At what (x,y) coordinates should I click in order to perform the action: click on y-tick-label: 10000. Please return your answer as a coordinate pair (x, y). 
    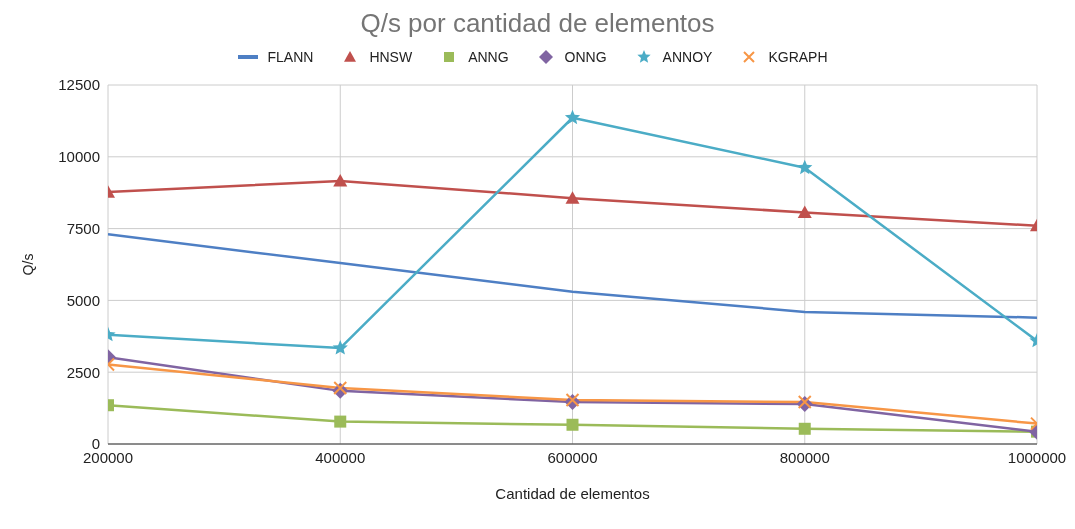
    Looking at the image, I should click on (79, 157).